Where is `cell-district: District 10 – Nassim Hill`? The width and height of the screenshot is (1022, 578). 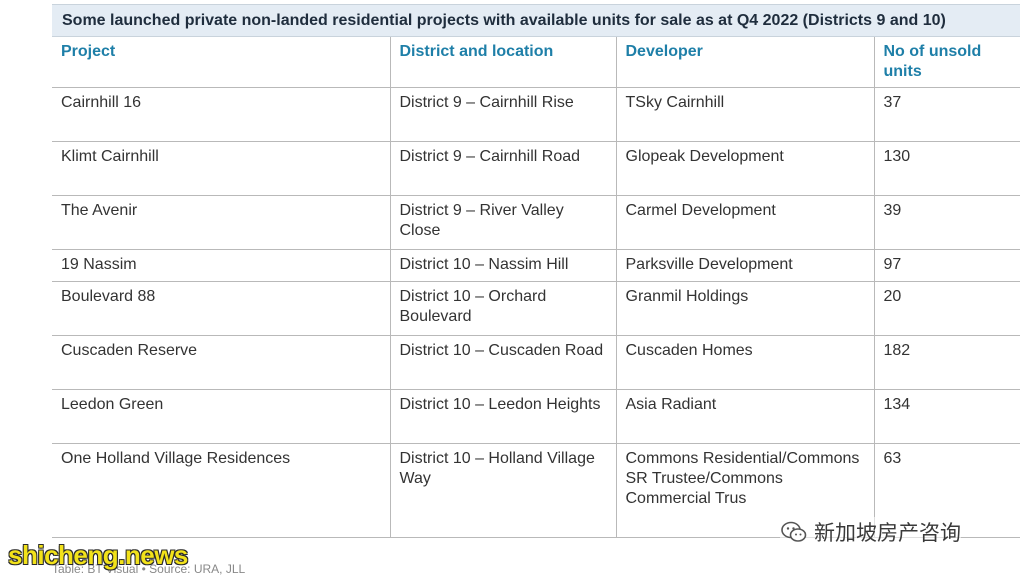 cell-district: District 10 – Nassim Hill is located at coordinates (503, 265).